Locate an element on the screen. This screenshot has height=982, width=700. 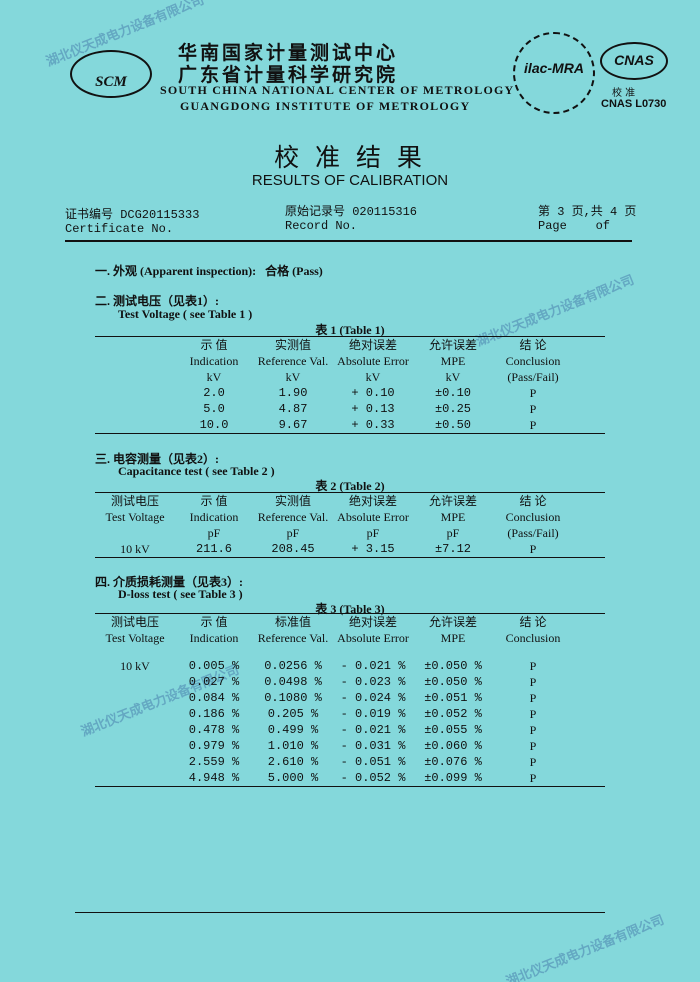
table-row: 0.027 % 0.0498 % - 0.023 % ±0.050 % P is located at coordinates (350, 682).